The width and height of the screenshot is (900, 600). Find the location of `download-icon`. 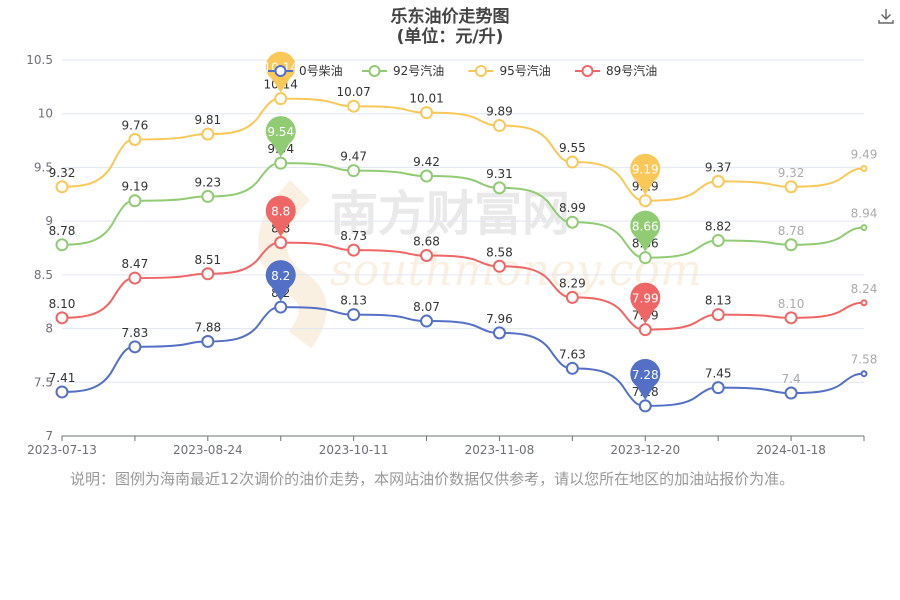

download-icon is located at coordinates (886, 16).